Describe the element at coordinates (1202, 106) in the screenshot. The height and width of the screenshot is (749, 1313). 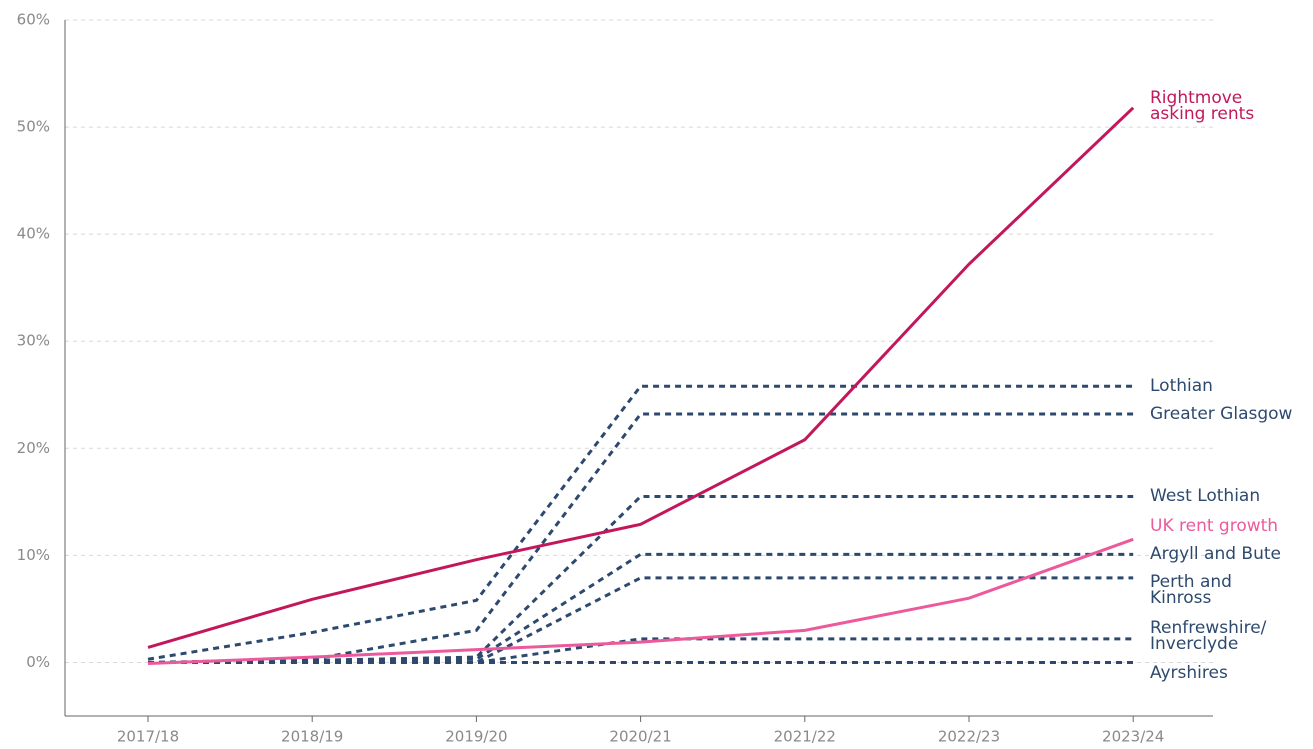
I see `series-label: Rightmove asking rents` at that location.